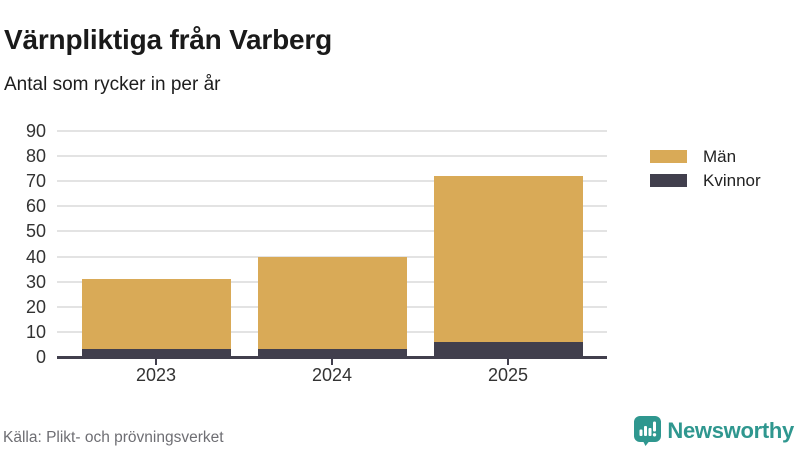 This screenshot has height=450, width=800. What do you see at coordinates (35, 231) in the screenshot?
I see `y-tick-label: 50` at bounding box center [35, 231].